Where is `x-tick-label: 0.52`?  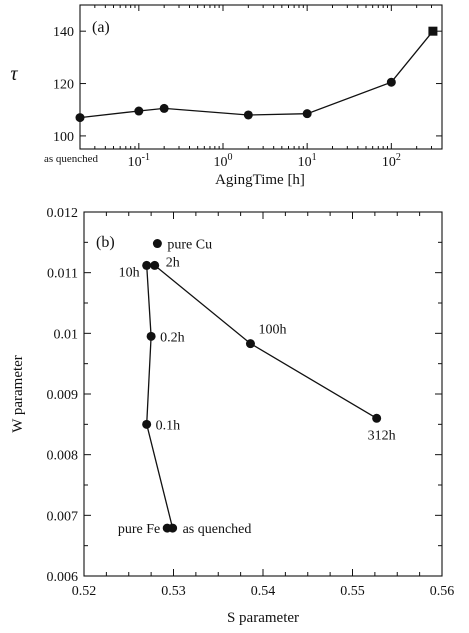
x-tick-label: 0.52 is located at coordinates (84, 591).